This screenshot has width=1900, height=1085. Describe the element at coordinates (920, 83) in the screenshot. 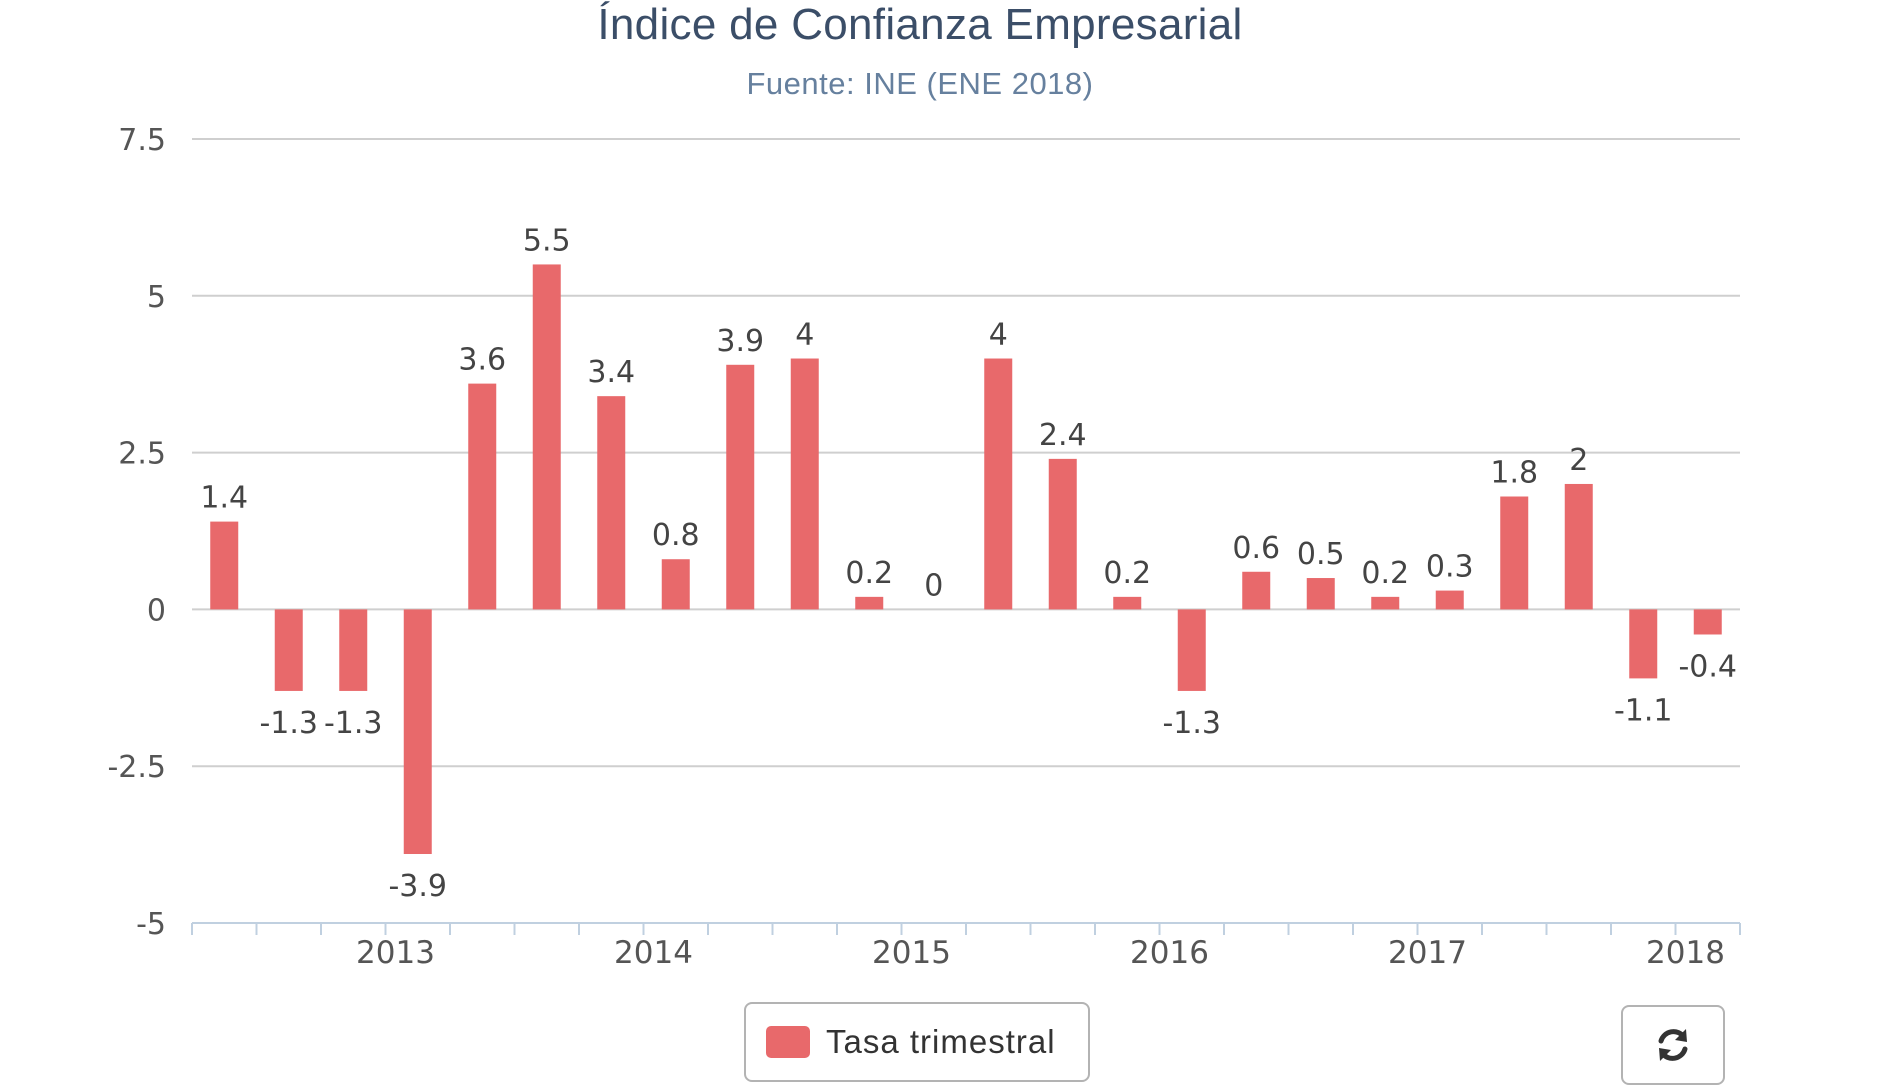

I see `chart-subtitle: Fuente: INE (ENE 2018)` at that location.